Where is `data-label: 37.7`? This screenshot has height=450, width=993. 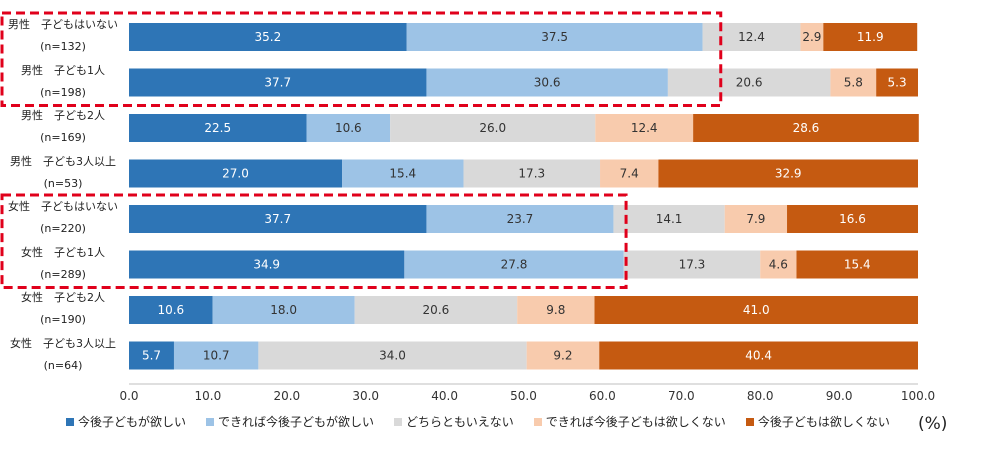 data-label: 37.7 is located at coordinates (277, 219).